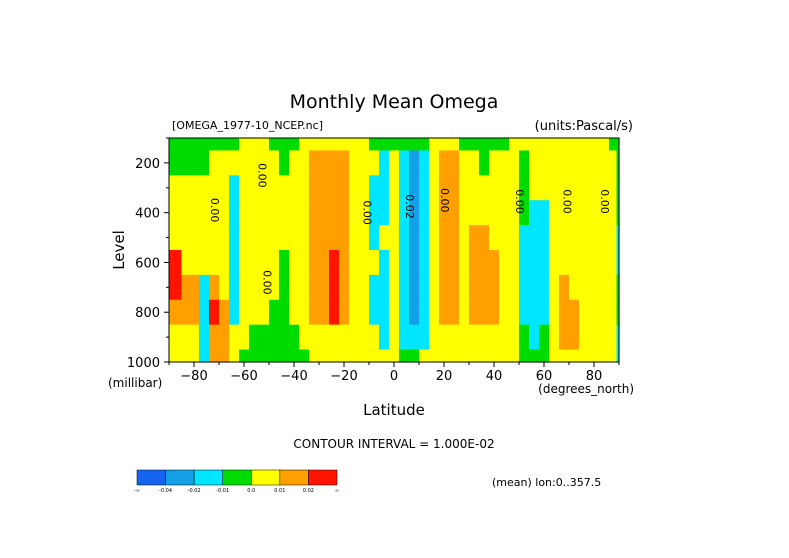 Image resolution: width=789 pixels, height=558 pixels. What do you see at coordinates (343, 376) in the screenshot?
I see `x-tick-label: −20` at bounding box center [343, 376].